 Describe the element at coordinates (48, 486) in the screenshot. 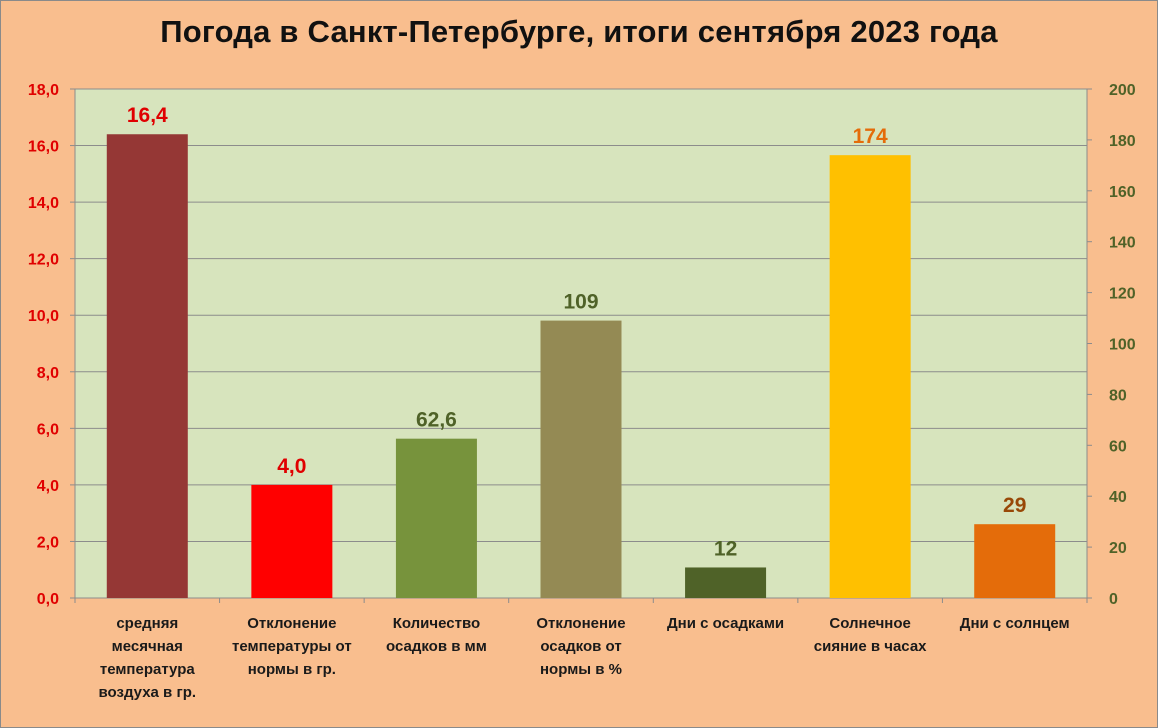

I see `left-tick-label: 4,0` at that location.